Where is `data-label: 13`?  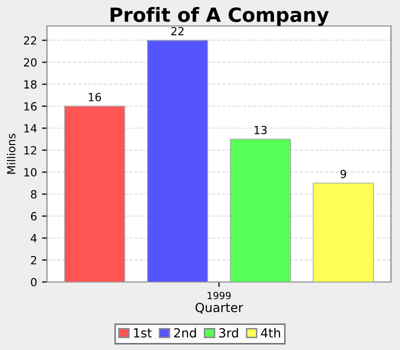 data-label: 13 is located at coordinates (260, 130).